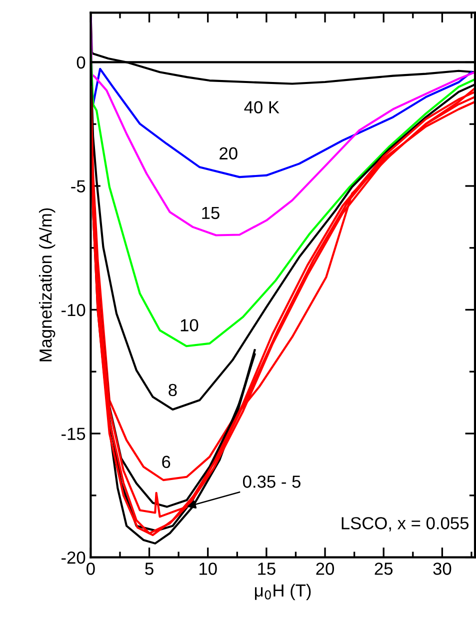  What do you see at coordinates (229, 153) in the screenshot?
I see `series-label: 20` at bounding box center [229, 153].